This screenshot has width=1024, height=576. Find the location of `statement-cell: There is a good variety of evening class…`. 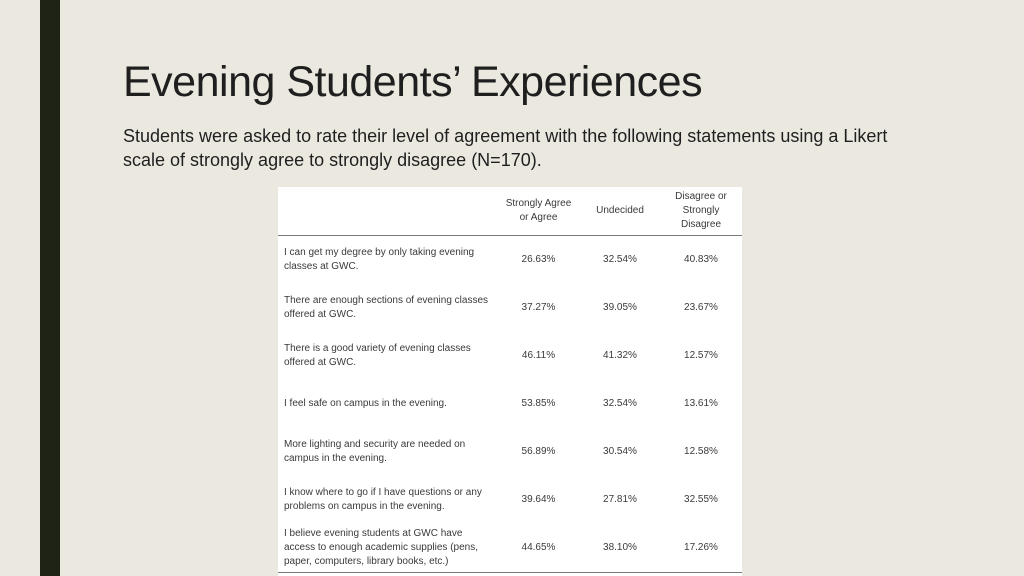

statement-cell: There is a good variety of evening class… is located at coordinates (377, 355).